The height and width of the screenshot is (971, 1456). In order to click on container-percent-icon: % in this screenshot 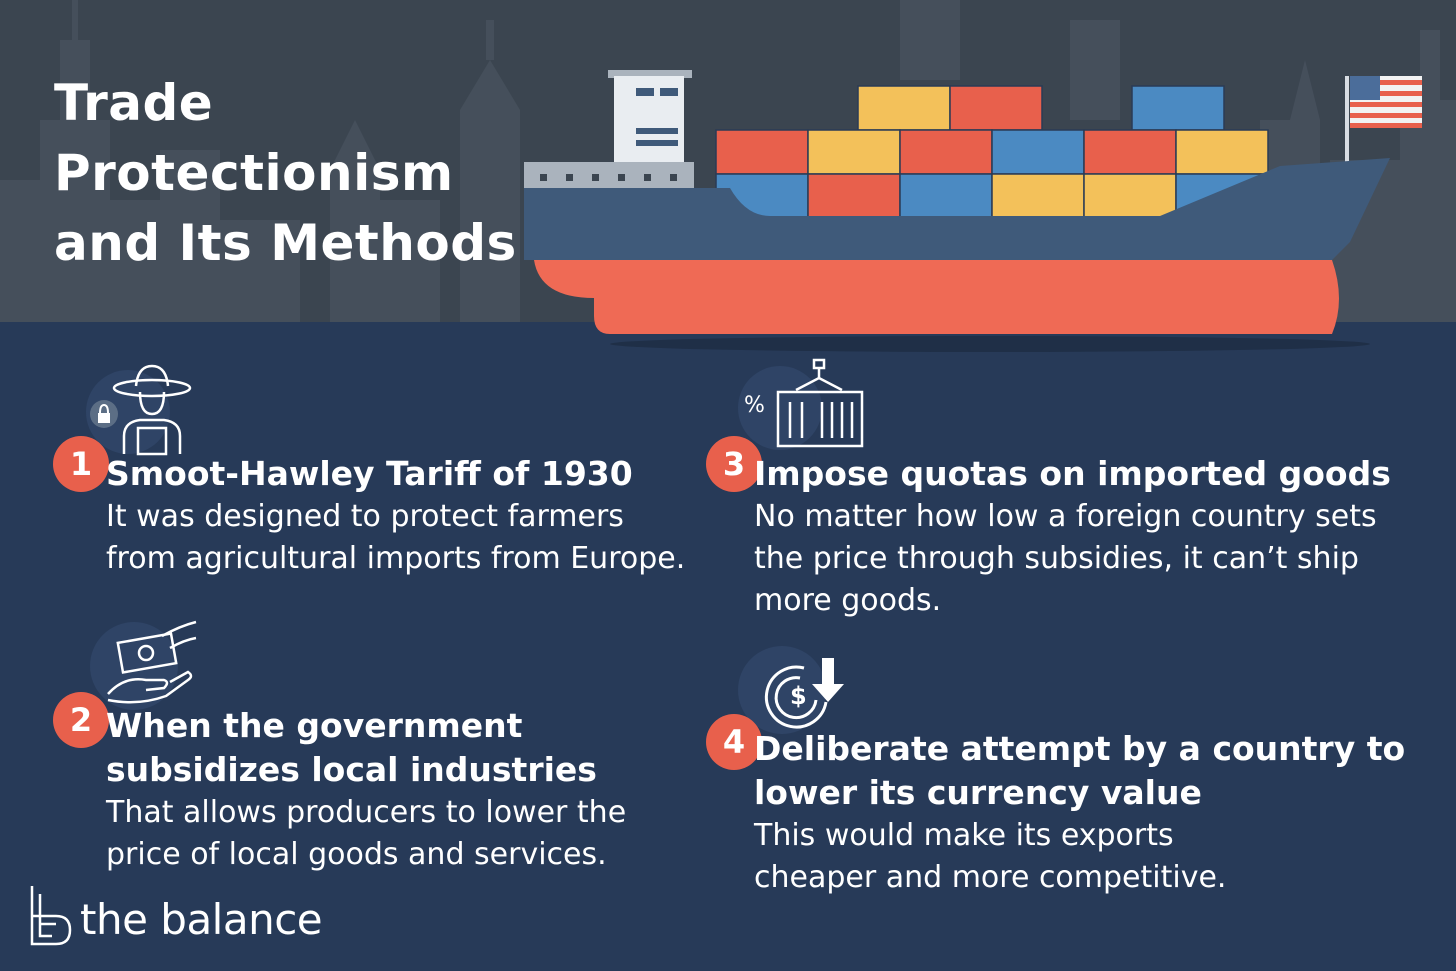, I will do `click(801, 404)`.